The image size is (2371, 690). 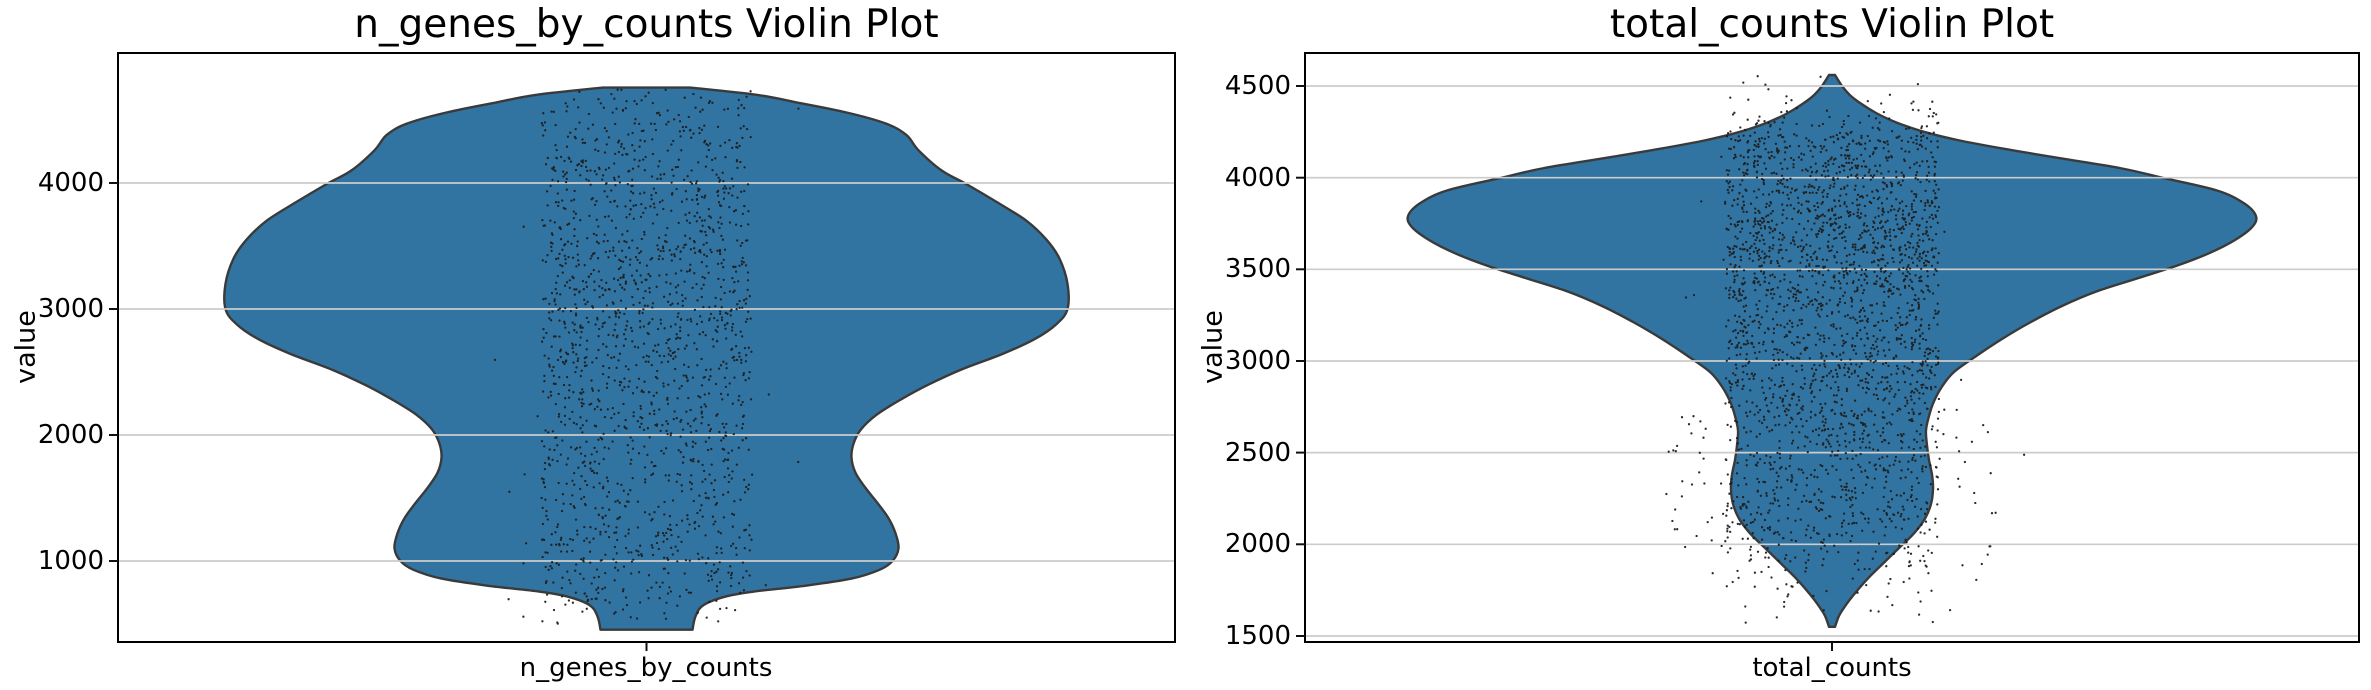 What do you see at coordinates (1257, 635) in the screenshot?
I see `y-tick-label: 1500` at bounding box center [1257, 635].